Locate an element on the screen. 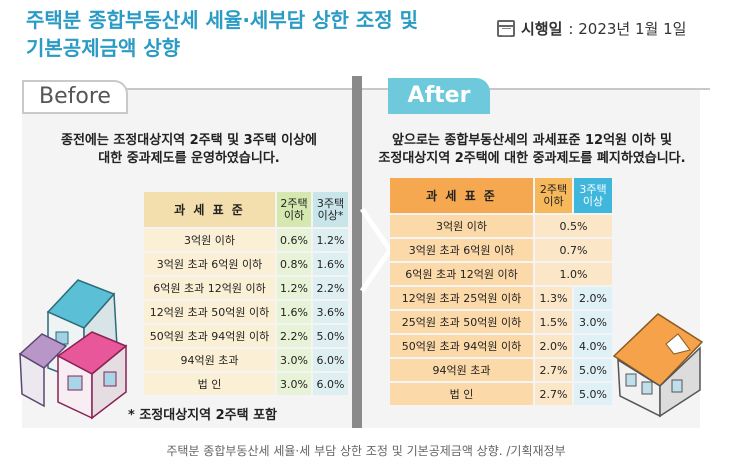 This screenshot has width=732, height=470. after-desc-line-2: 조정대상지역 2주택에 대한 중과제도를 폐지하였습니다. is located at coordinates (532, 158).